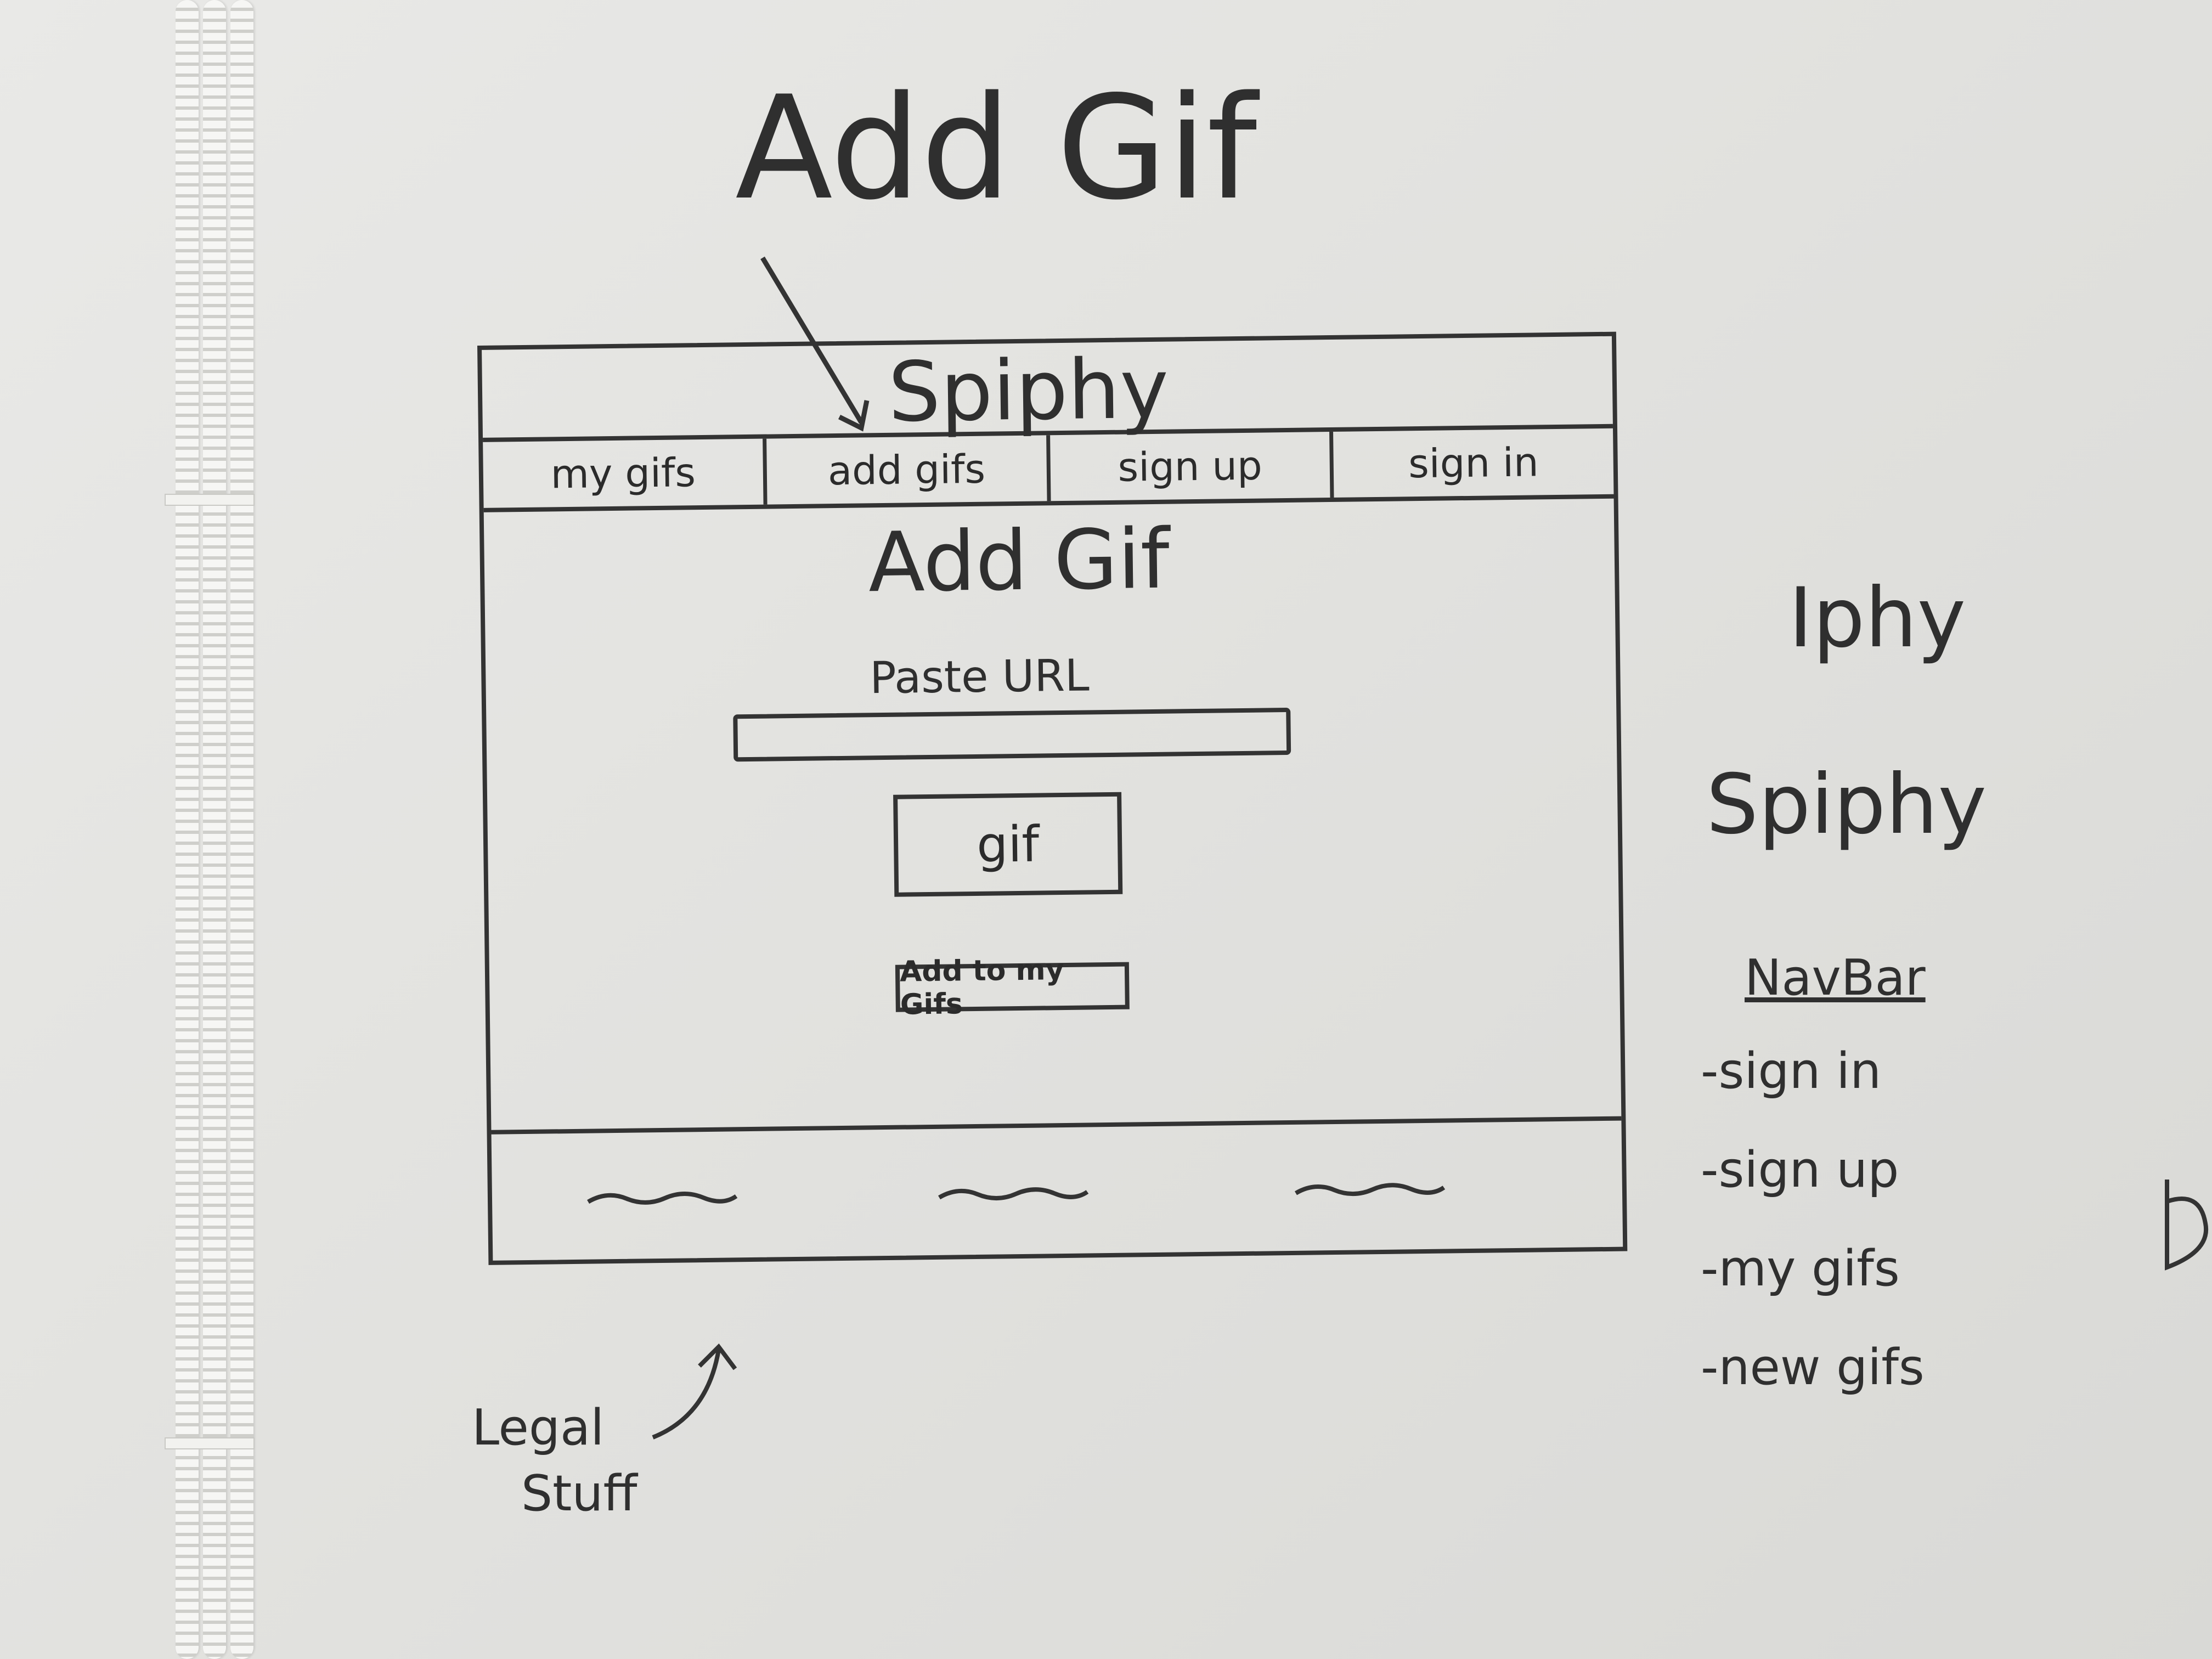 The height and width of the screenshot is (1659, 2212). I want to click on footer, so click(1057, 1188).